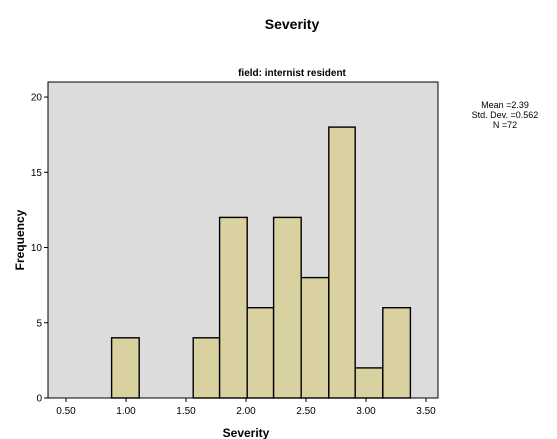 The height and width of the screenshot is (439, 557). Describe the element at coordinates (505, 115) in the screenshot. I see `stats-std-dev: Std. Dev. =0.562` at that location.